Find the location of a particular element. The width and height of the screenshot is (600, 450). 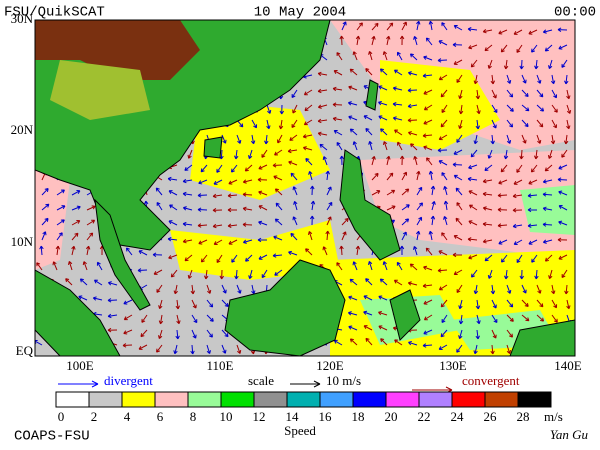

header-left: FSU/QuikSCAT is located at coordinates (54, 13).